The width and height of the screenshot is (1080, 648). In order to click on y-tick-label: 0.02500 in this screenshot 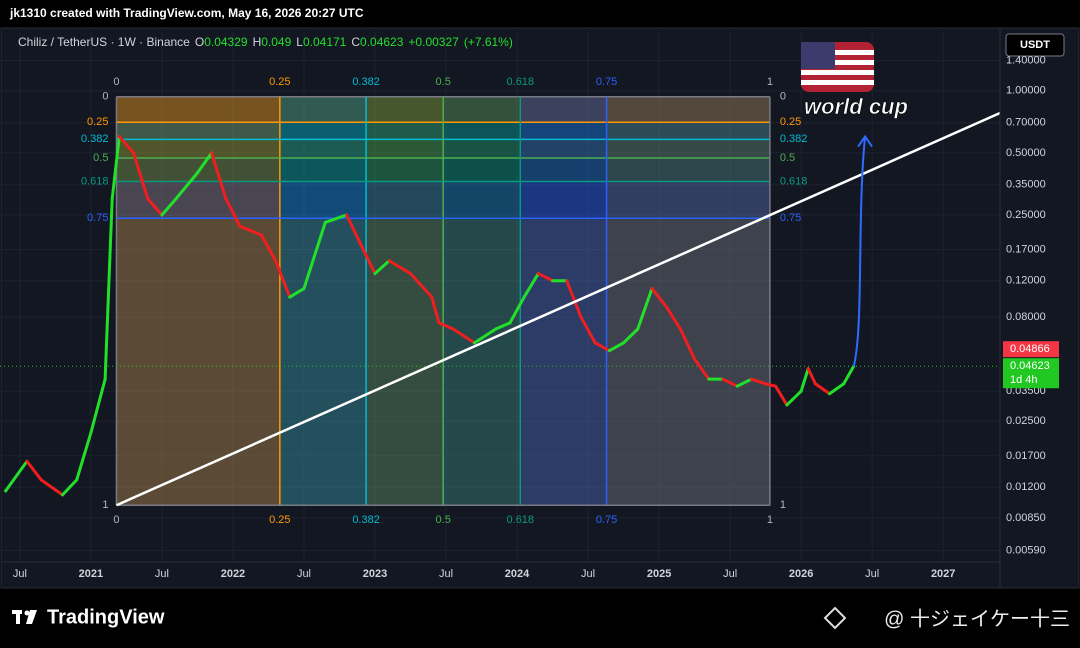, I will do `click(1026, 421)`.